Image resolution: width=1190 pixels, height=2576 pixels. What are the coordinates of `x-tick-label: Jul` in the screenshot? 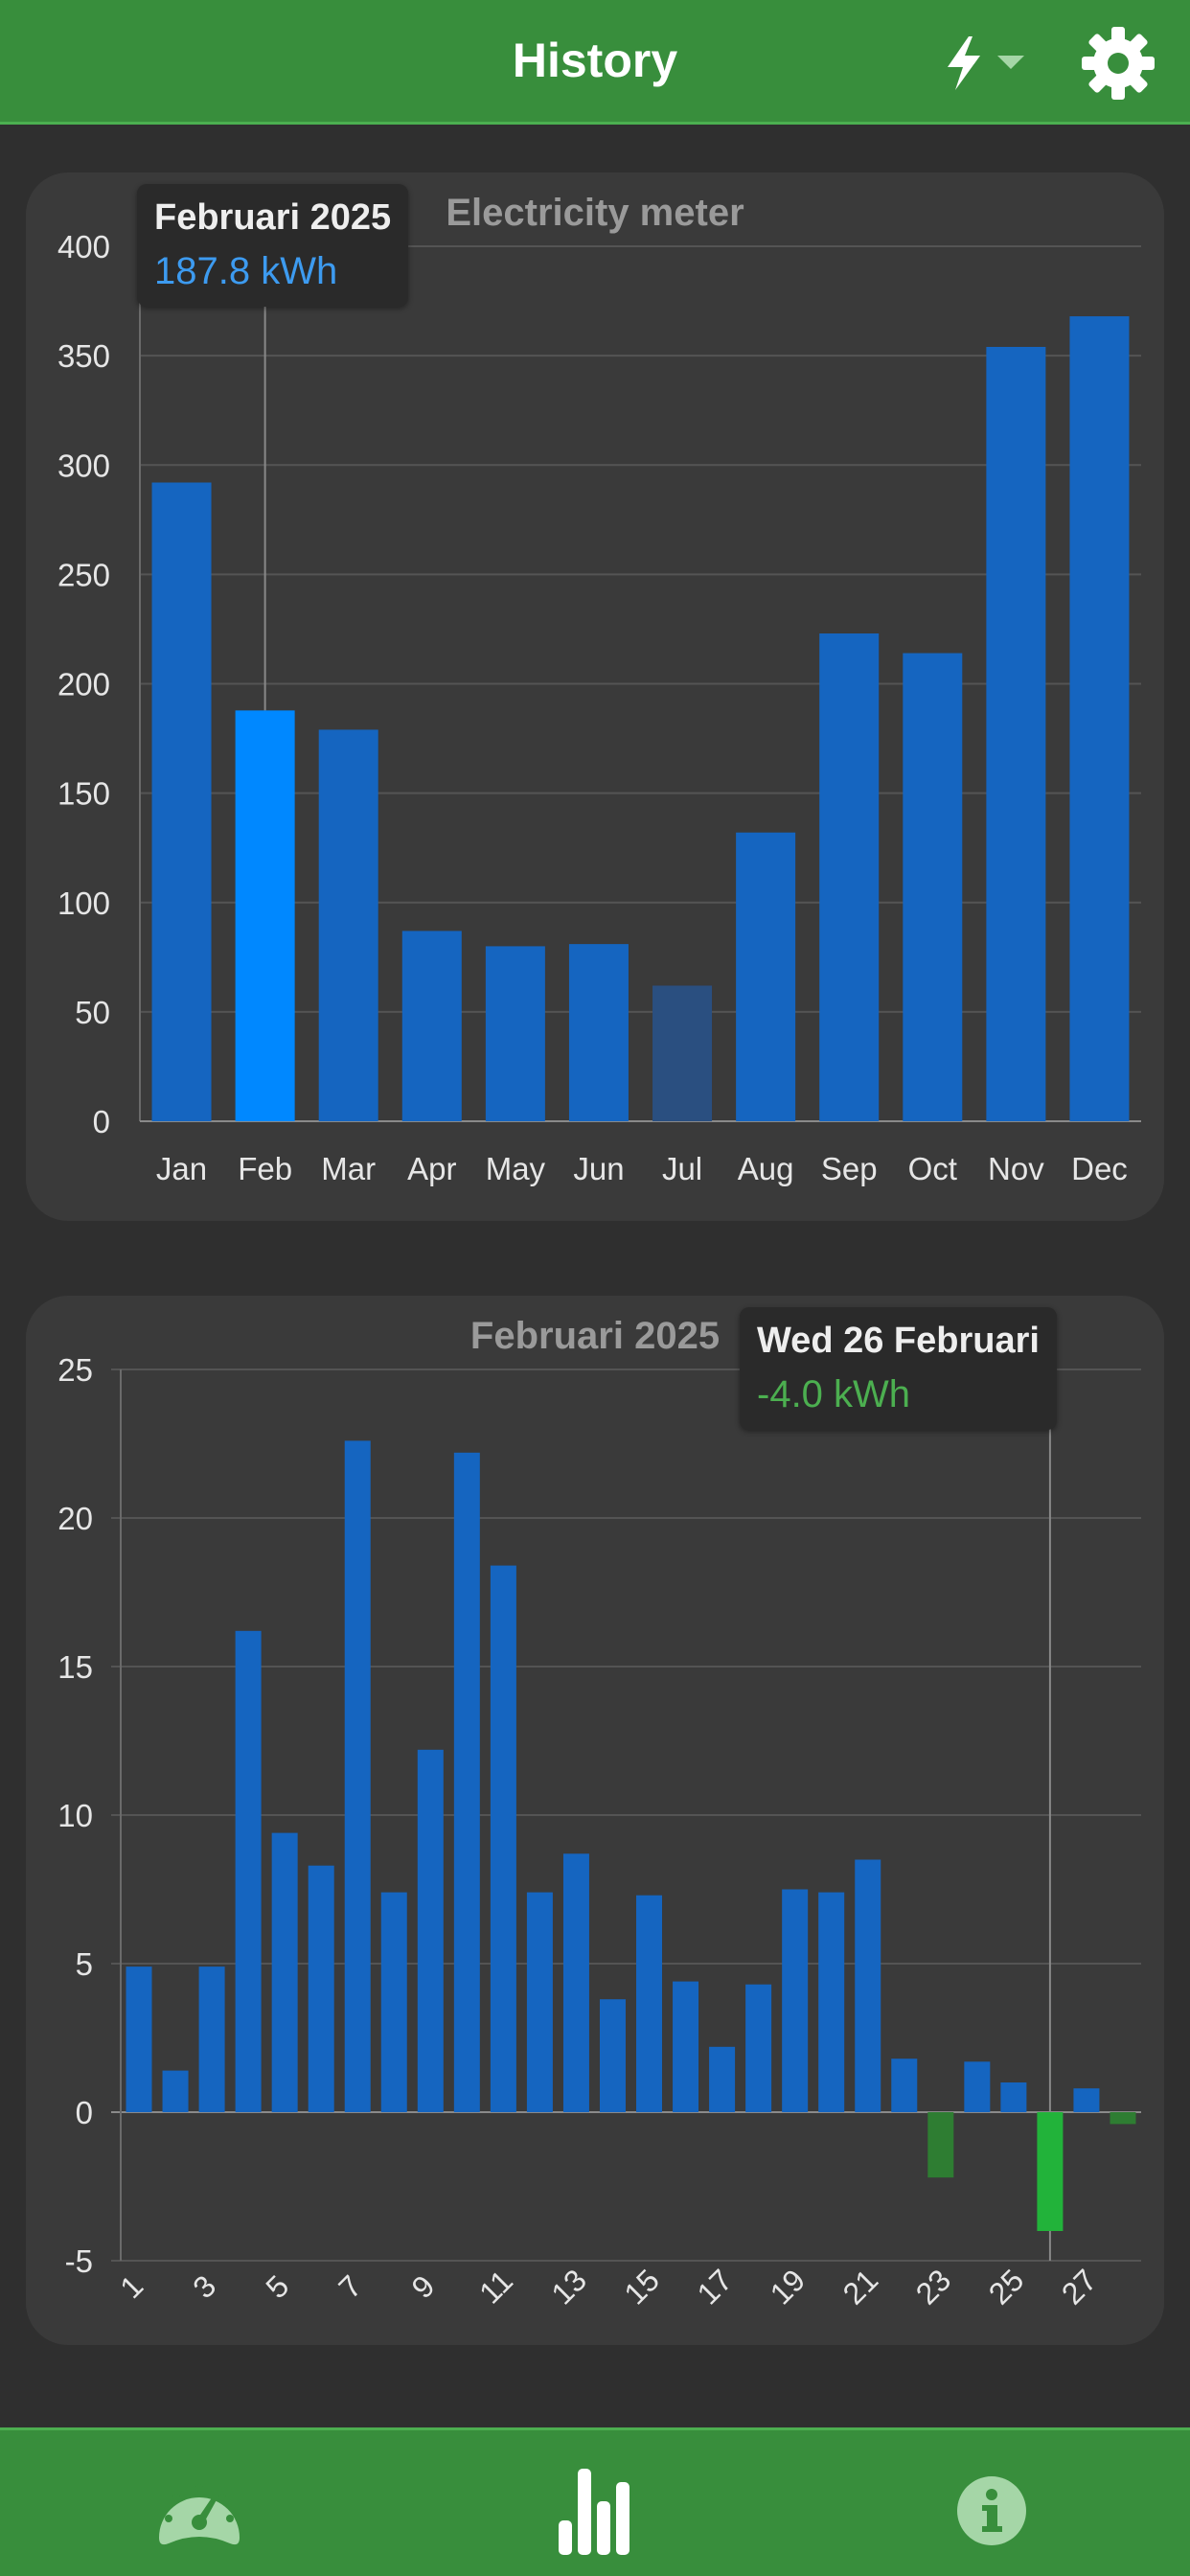 It's located at (682, 1168).